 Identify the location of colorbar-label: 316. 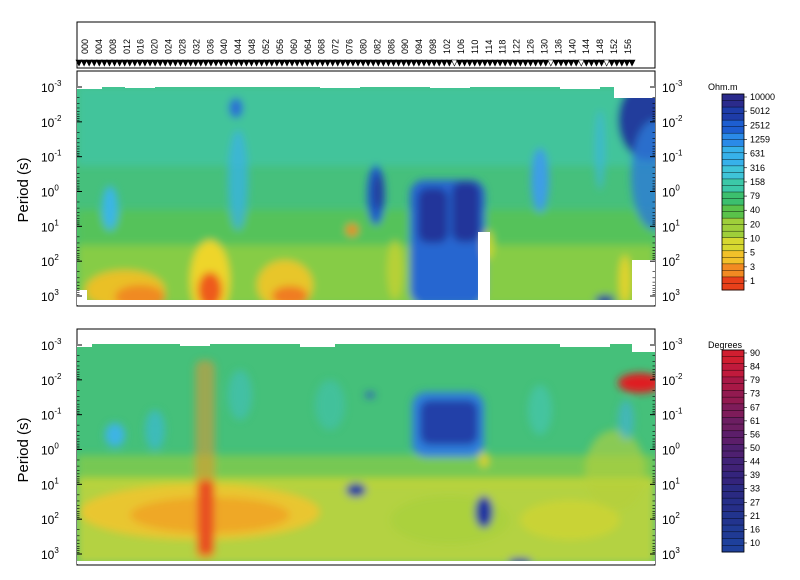
(757, 168).